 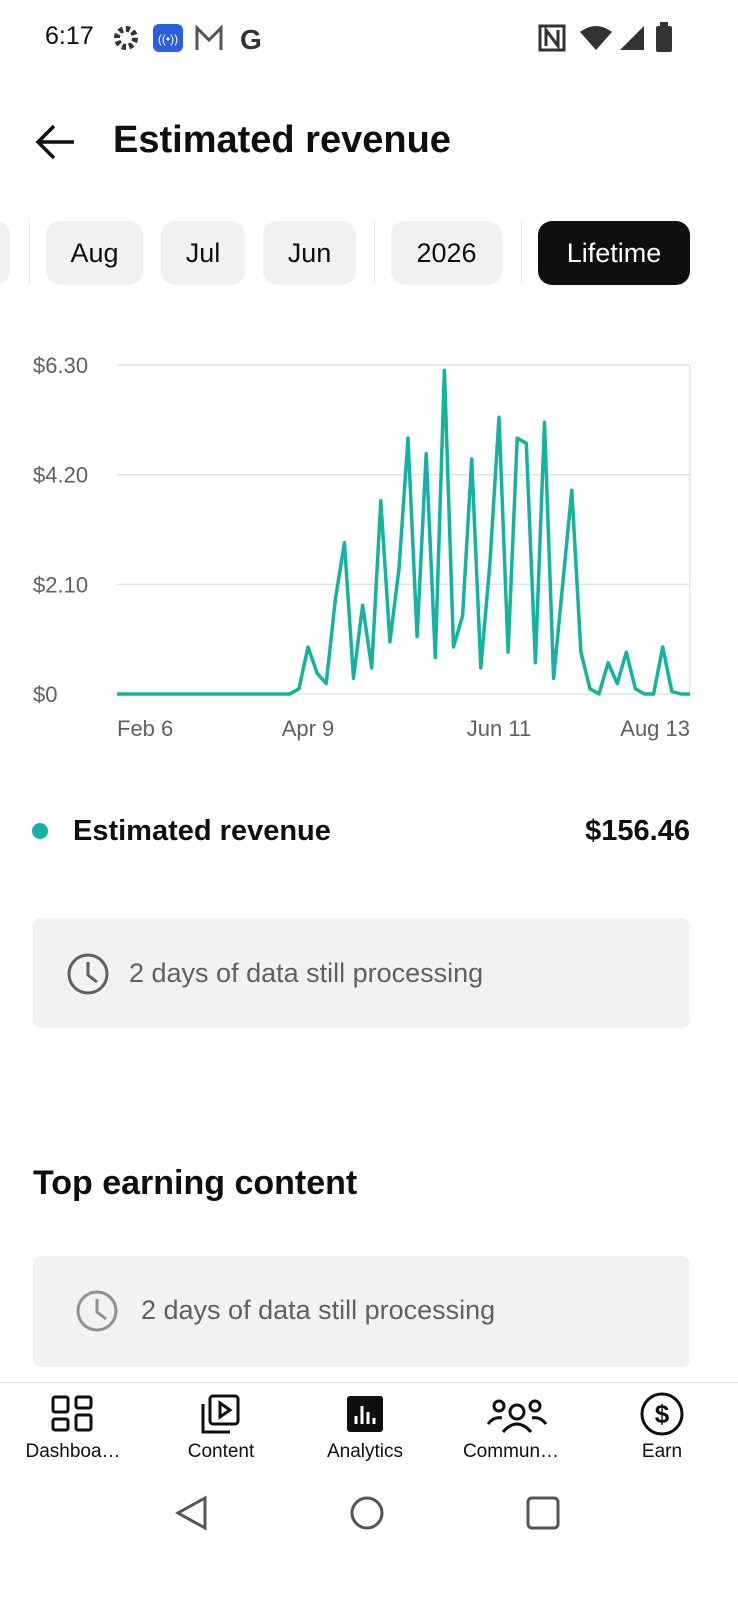 What do you see at coordinates (69, 36) in the screenshot?
I see `status-time: 6:17` at bounding box center [69, 36].